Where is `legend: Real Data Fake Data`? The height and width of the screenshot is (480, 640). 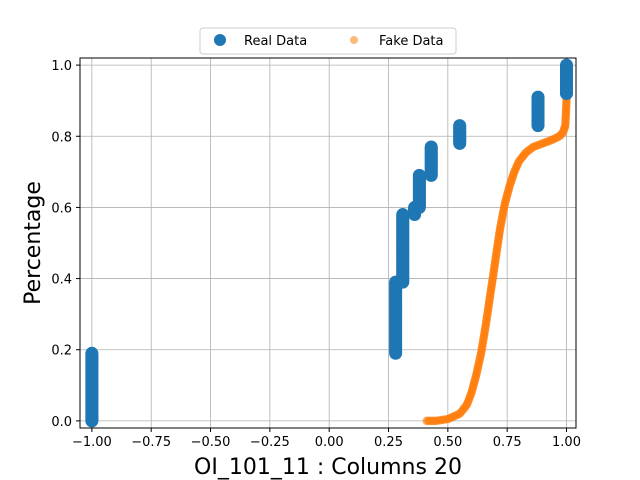 legend: Real Data Fake Data is located at coordinates (328, 41).